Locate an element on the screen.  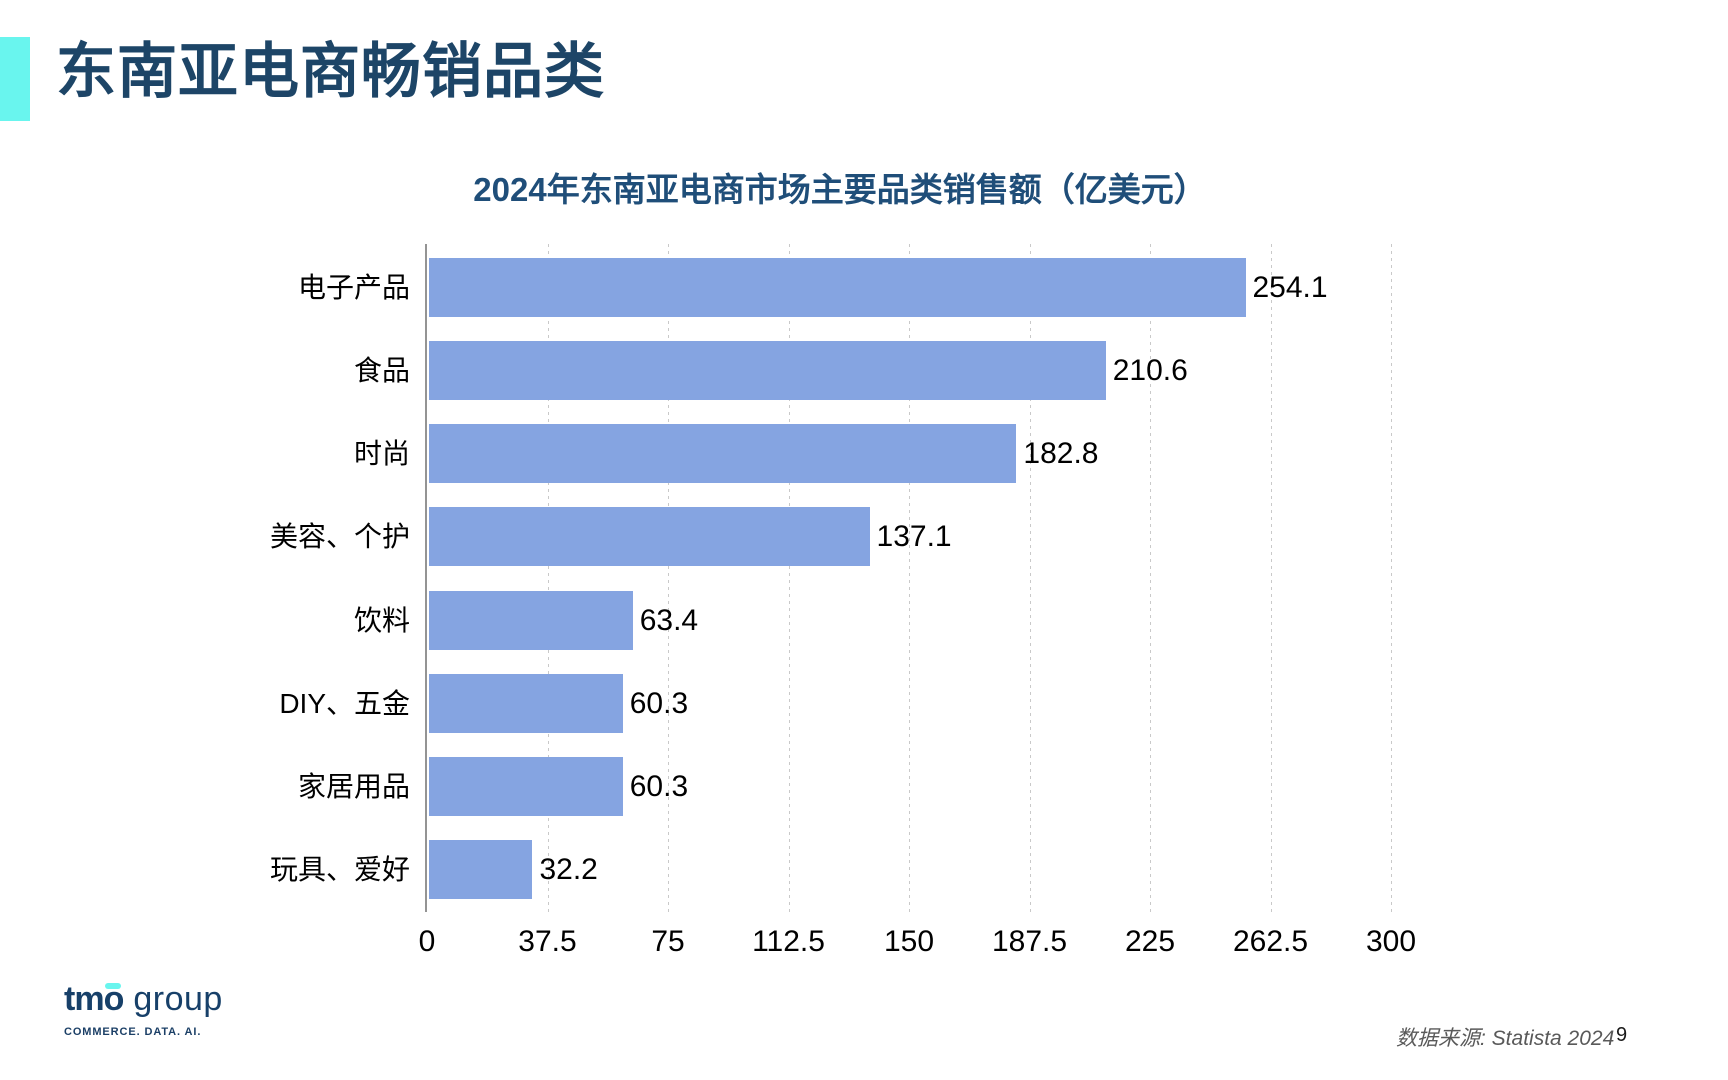
x-tick-label: 75 is located at coordinates (668, 941).